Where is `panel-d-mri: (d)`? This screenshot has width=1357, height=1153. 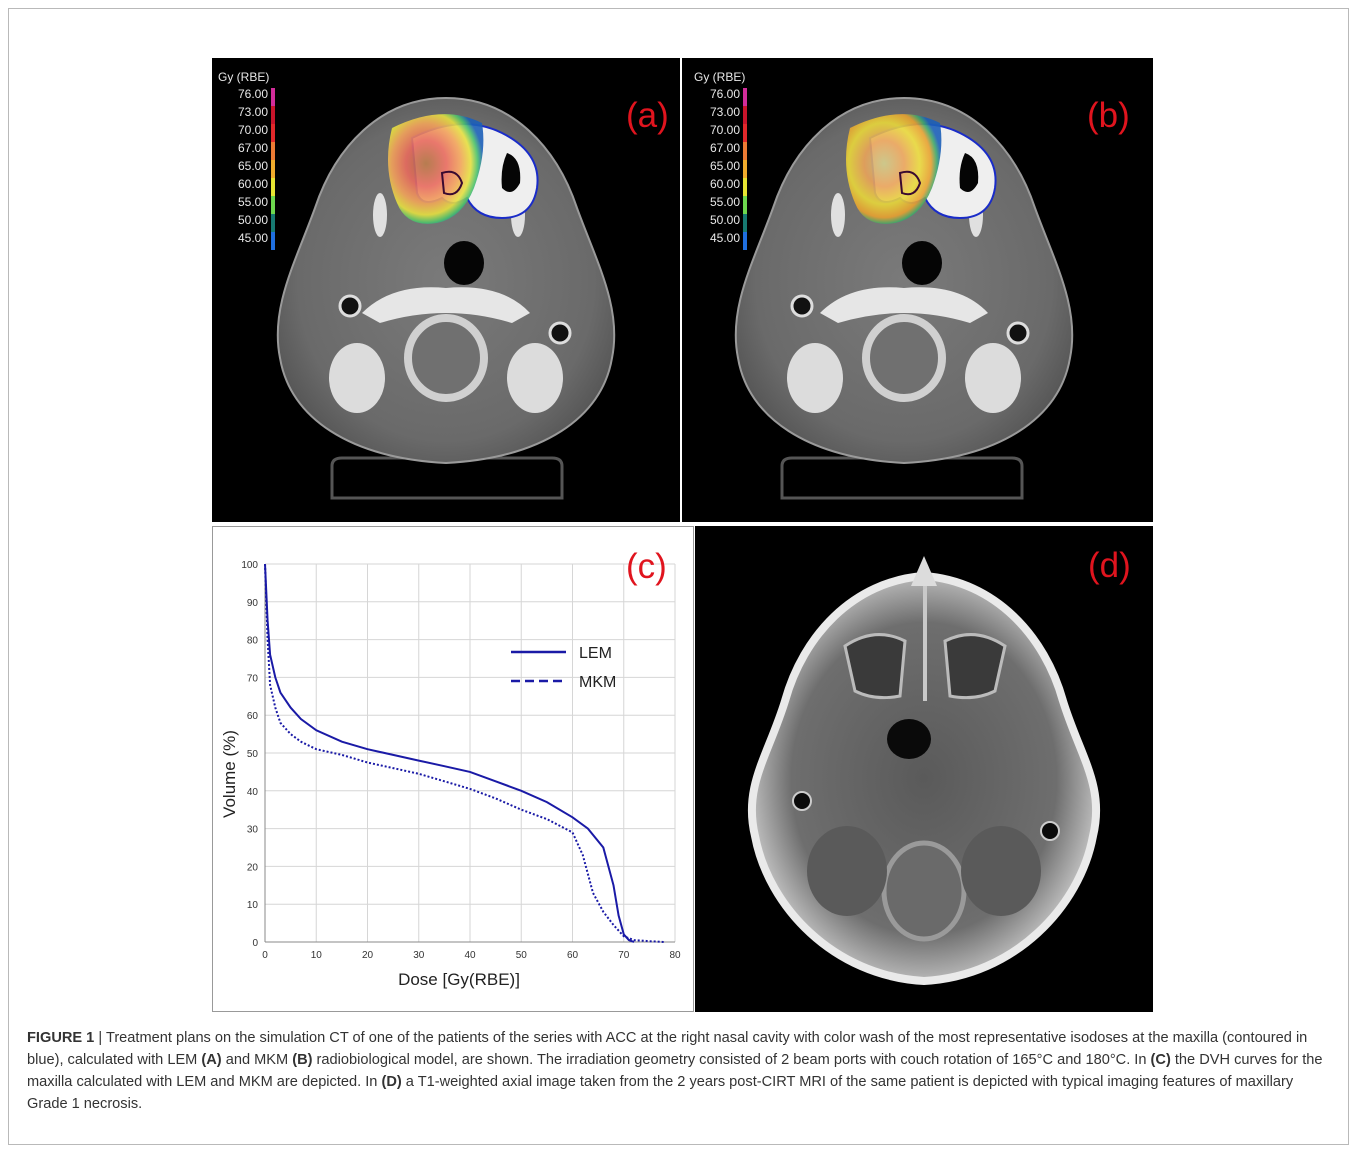
panel-d-mri: (d) is located at coordinates (924, 769).